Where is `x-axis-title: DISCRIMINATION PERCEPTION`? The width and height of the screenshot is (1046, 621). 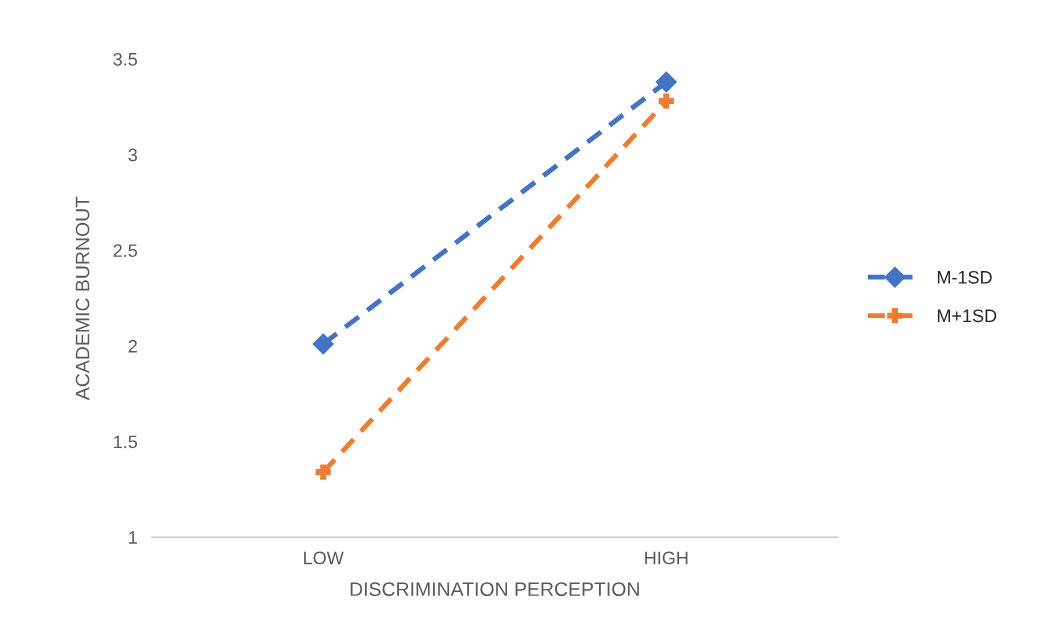 x-axis-title: DISCRIMINATION PERCEPTION is located at coordinates (494, 589).